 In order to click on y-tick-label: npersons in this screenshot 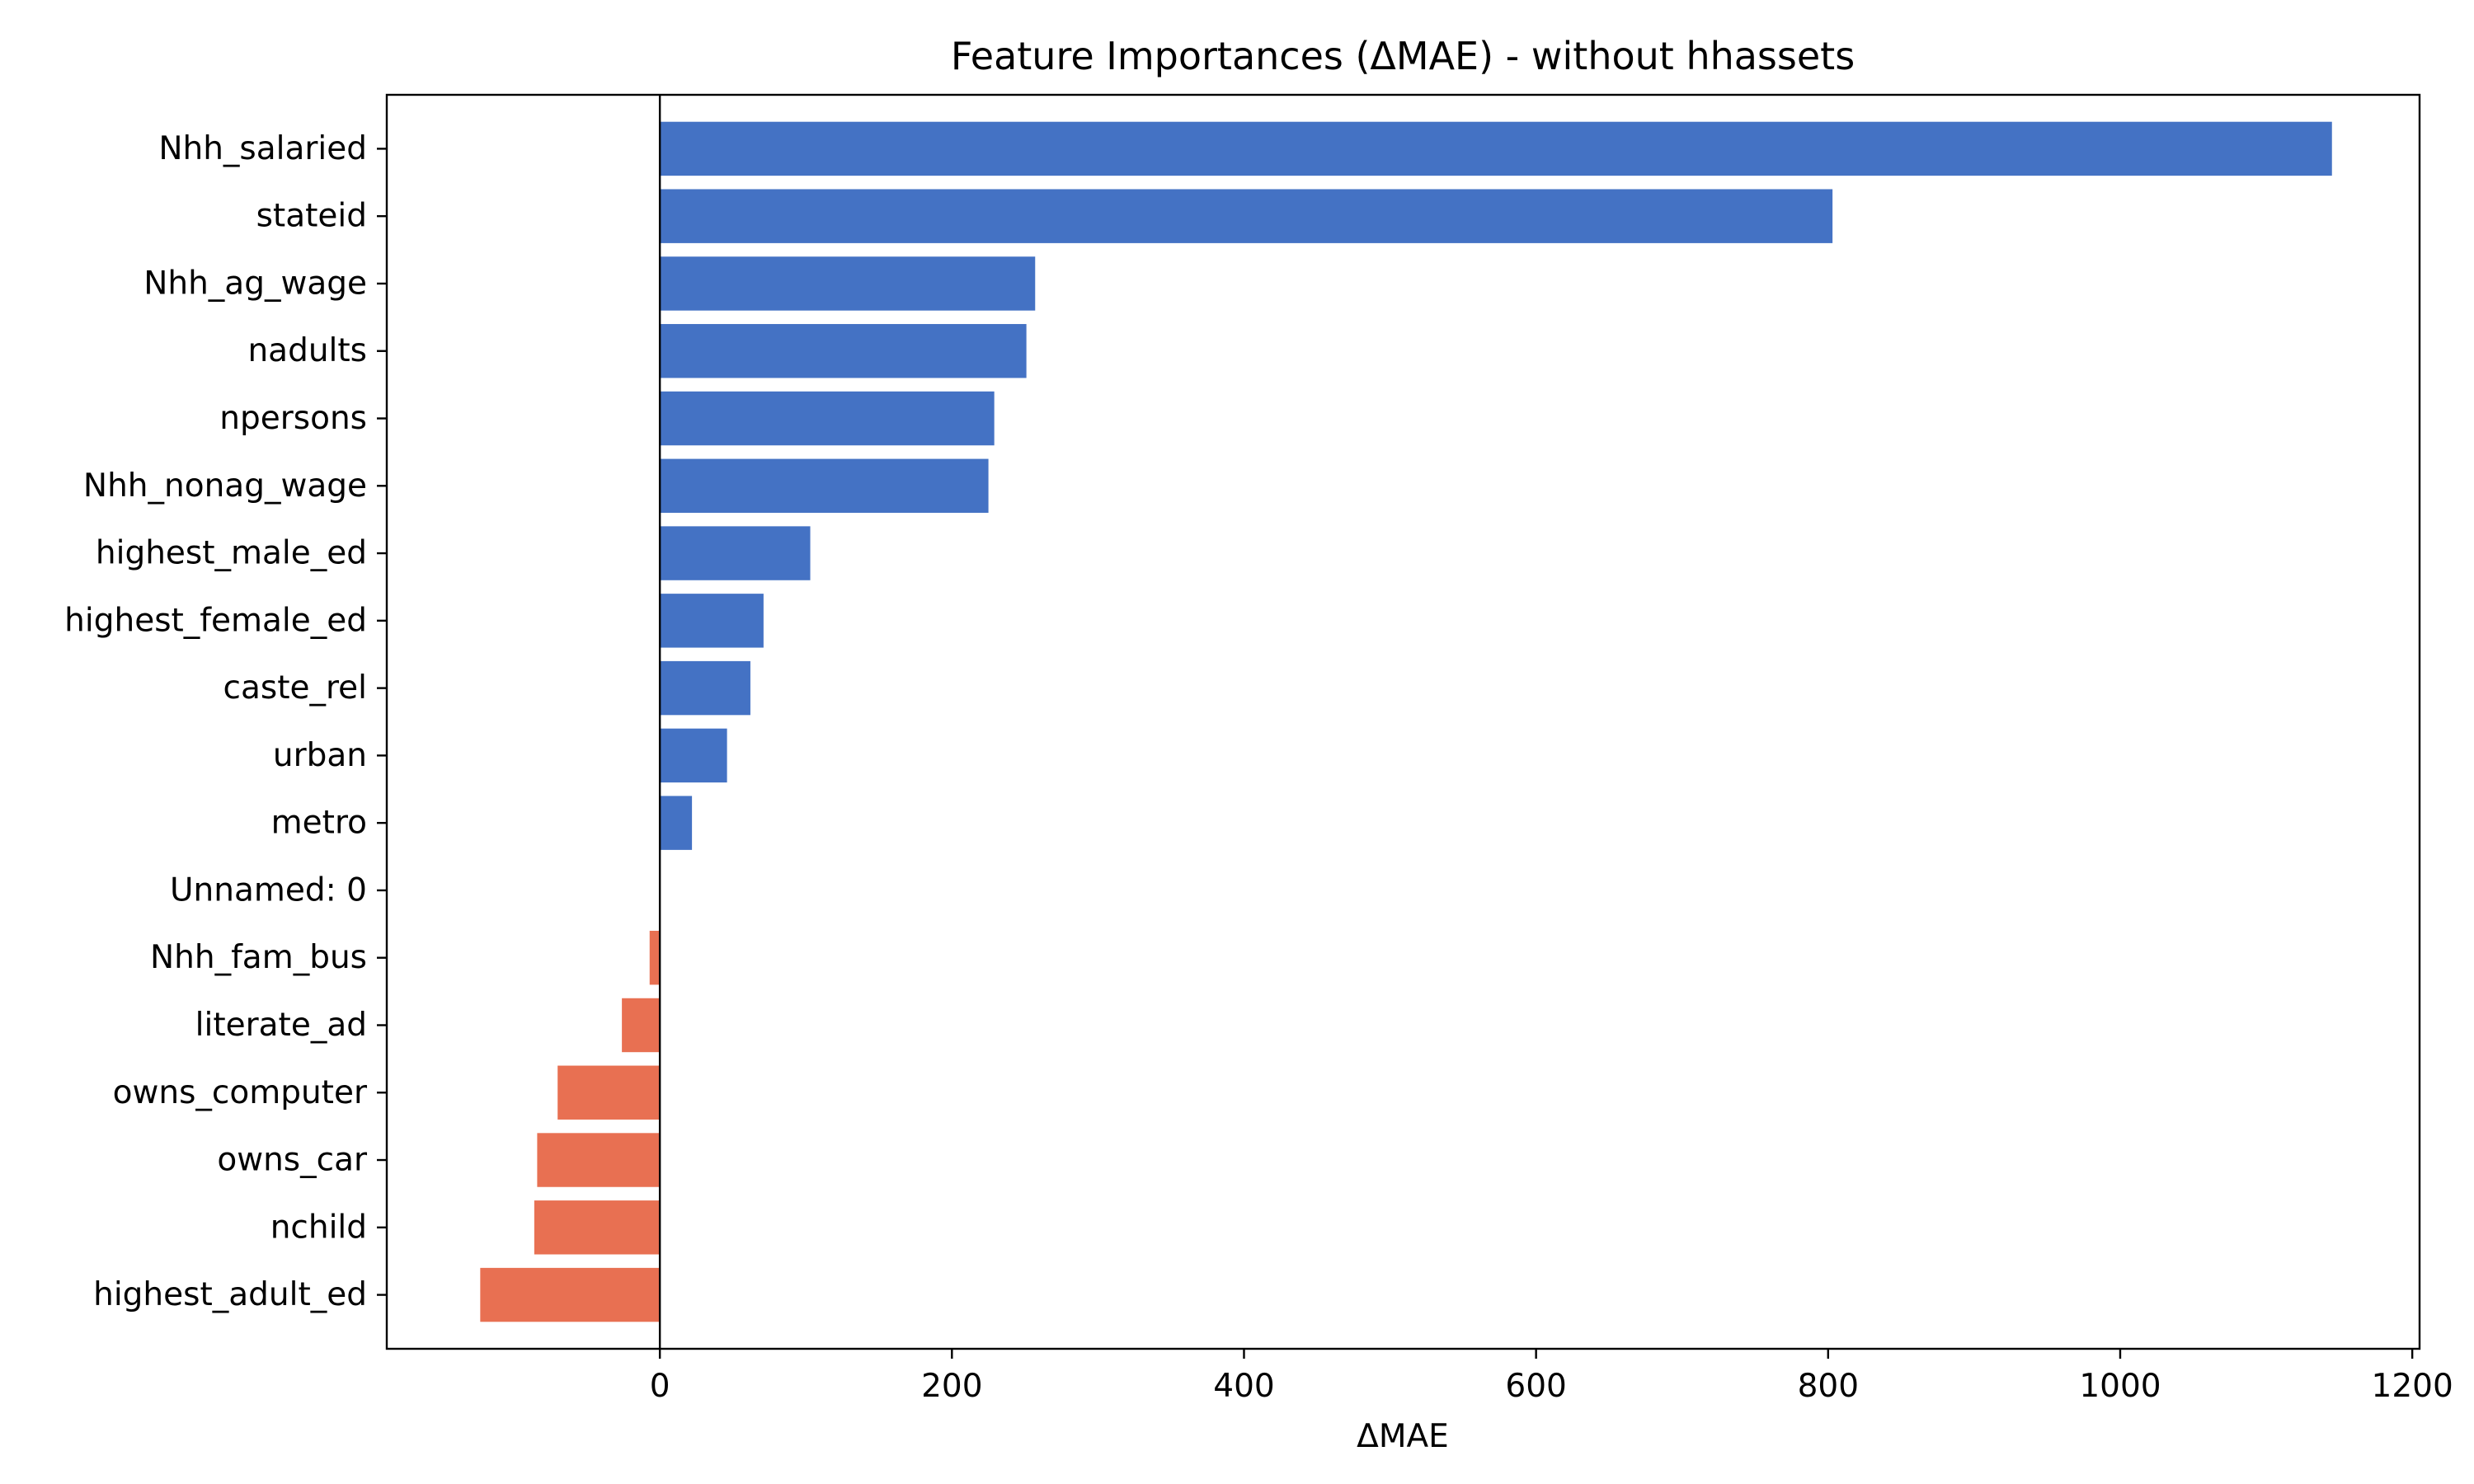, I will do `click(293, 418)`.